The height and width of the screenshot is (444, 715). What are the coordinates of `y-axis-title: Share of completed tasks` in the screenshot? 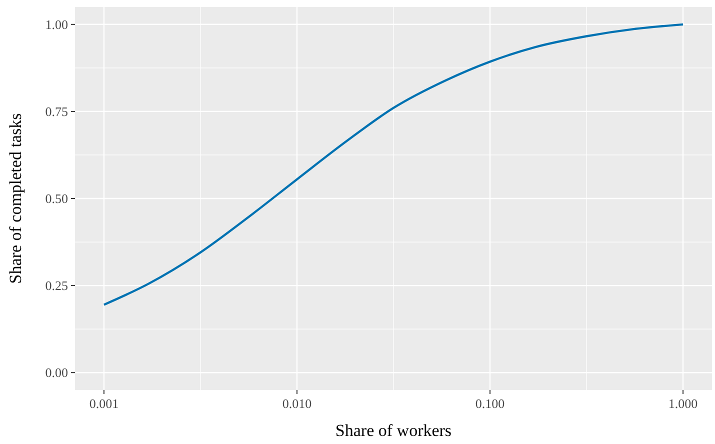 It's located at (15, 198).